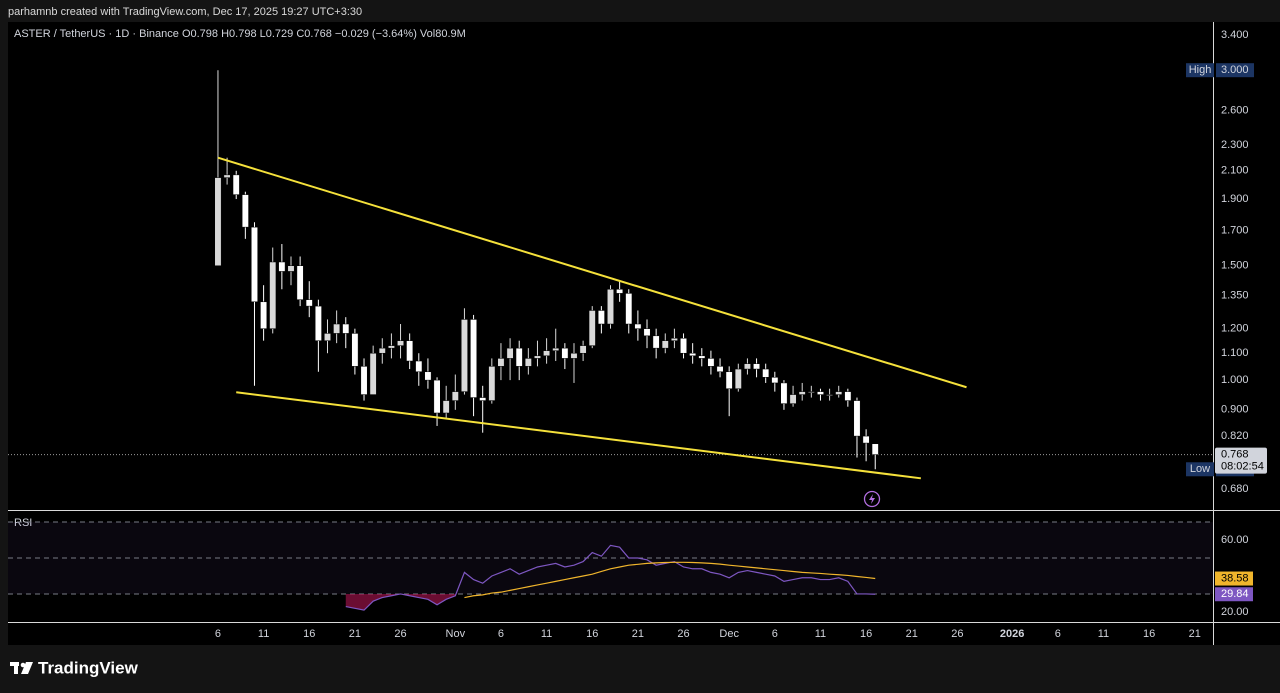 The height and width of the screenshot is (693, 1280). I want to click on x-tick-label: 2026, so click(1012, 634).